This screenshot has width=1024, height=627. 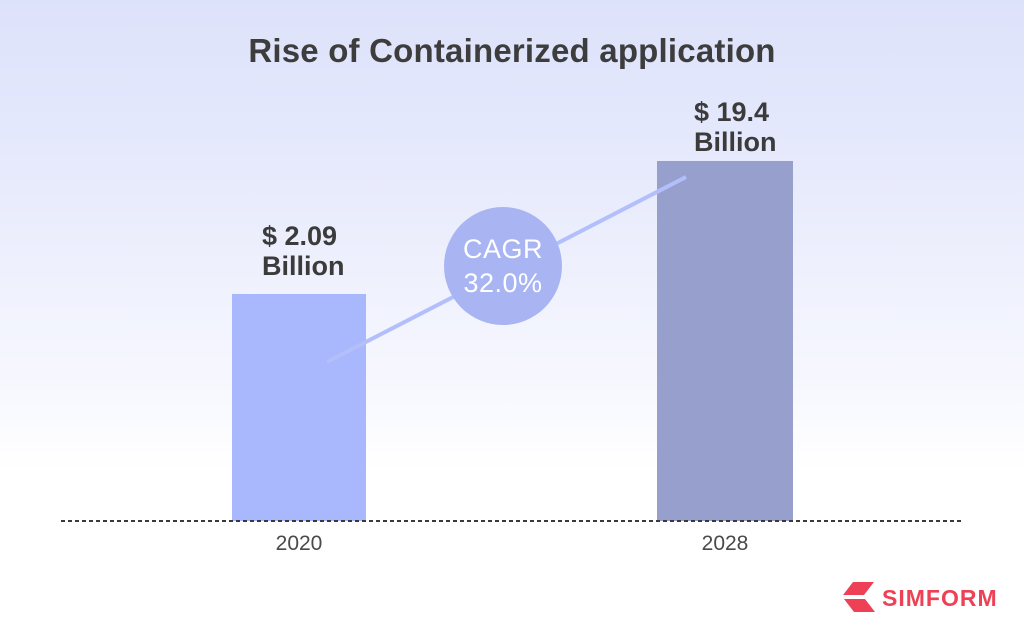 I want to click on value-label-2020-amount: $ 2.09, so click(x=300, y=236).